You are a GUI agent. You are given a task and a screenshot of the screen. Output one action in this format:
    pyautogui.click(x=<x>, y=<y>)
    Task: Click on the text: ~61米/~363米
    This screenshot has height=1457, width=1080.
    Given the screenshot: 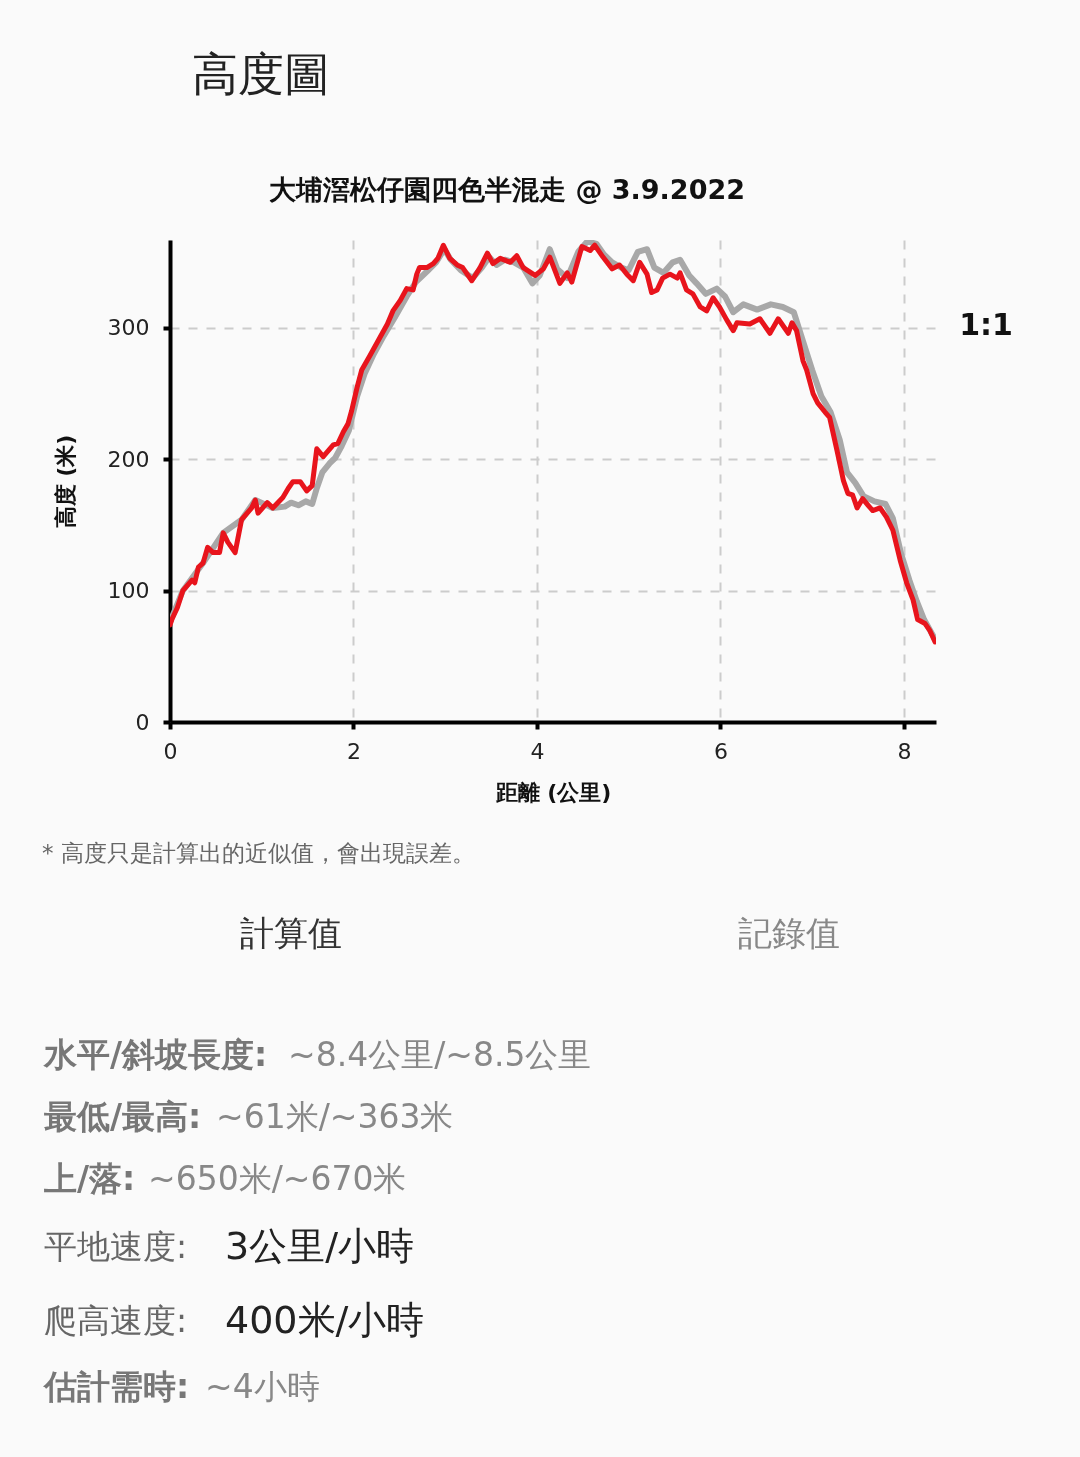 What is the action you would take?
    pyautogui.click(x=335, y=1116)
    